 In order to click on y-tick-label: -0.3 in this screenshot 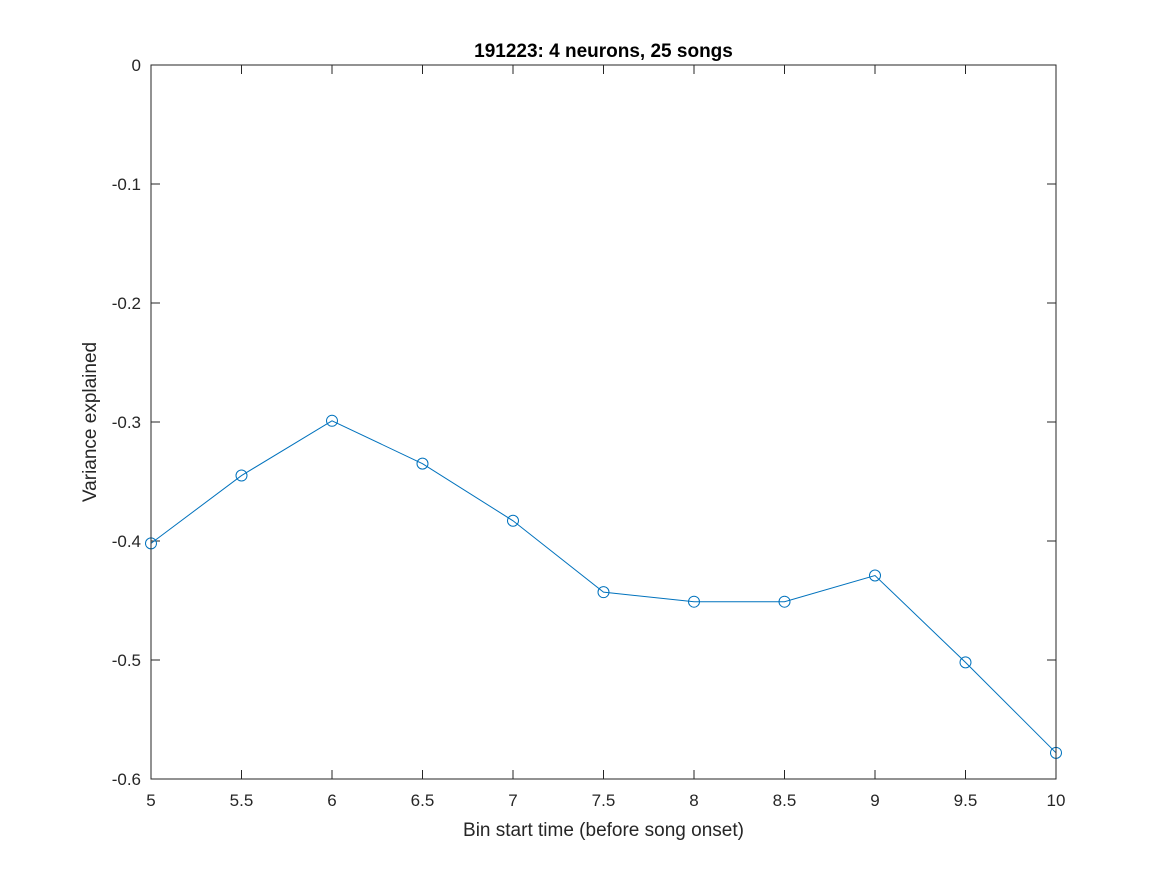, I will do `click(126, 422)`.